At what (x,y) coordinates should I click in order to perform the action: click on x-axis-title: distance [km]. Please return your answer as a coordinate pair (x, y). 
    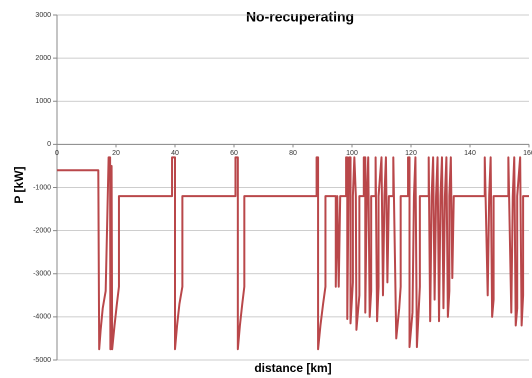
    Looking at the image, I should click on (292, 368).